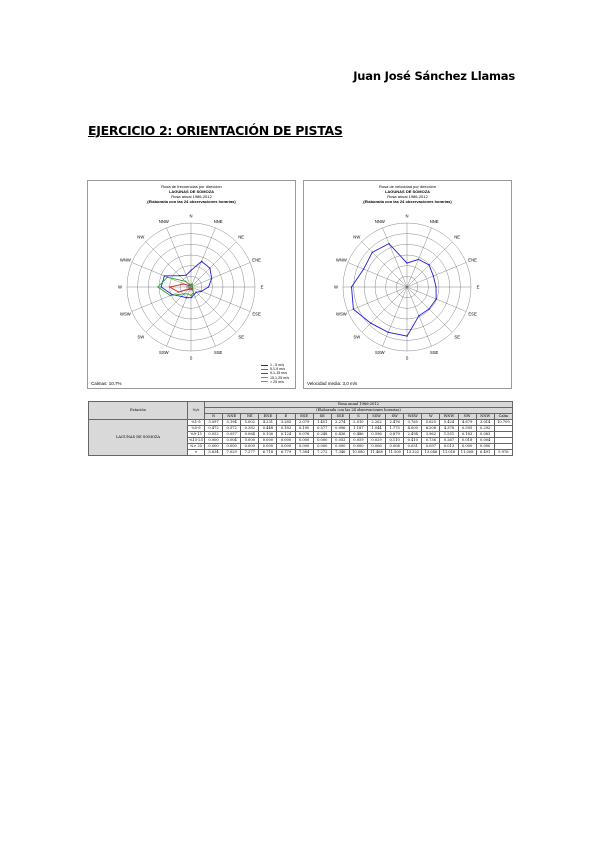 This screenshot has height=848, width=599. Describe the element at coordinates (395, 452) in the screenshot. I see `table-cell: 11.500` at that location.